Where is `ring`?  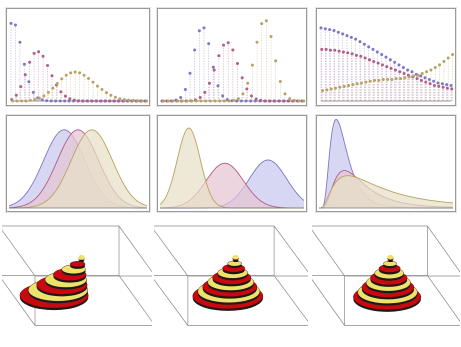
ring is located at coordinates (77, 264).